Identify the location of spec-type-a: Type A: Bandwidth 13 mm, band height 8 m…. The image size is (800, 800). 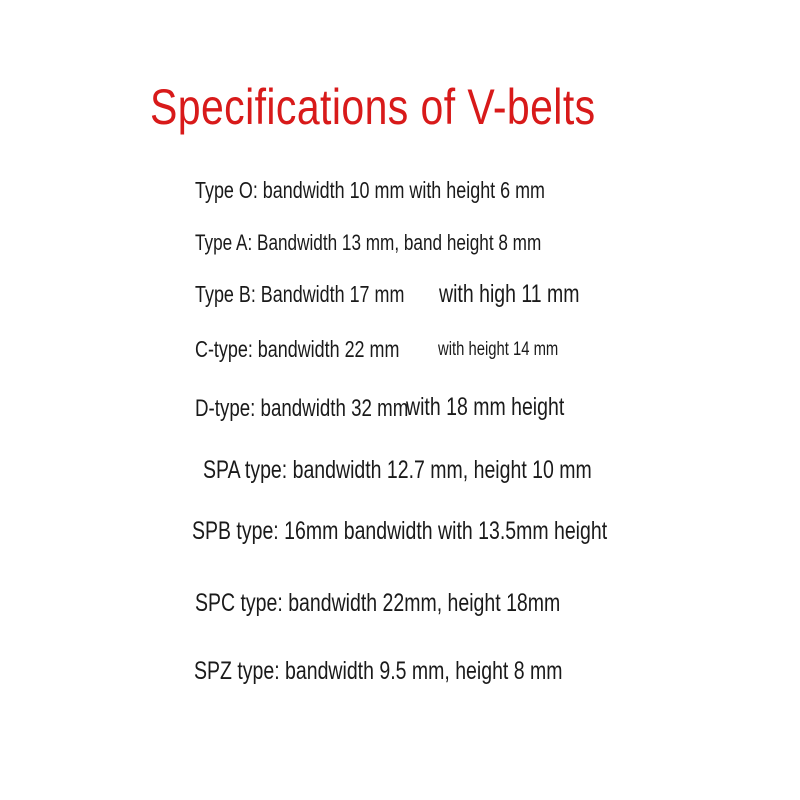
(368, 242).